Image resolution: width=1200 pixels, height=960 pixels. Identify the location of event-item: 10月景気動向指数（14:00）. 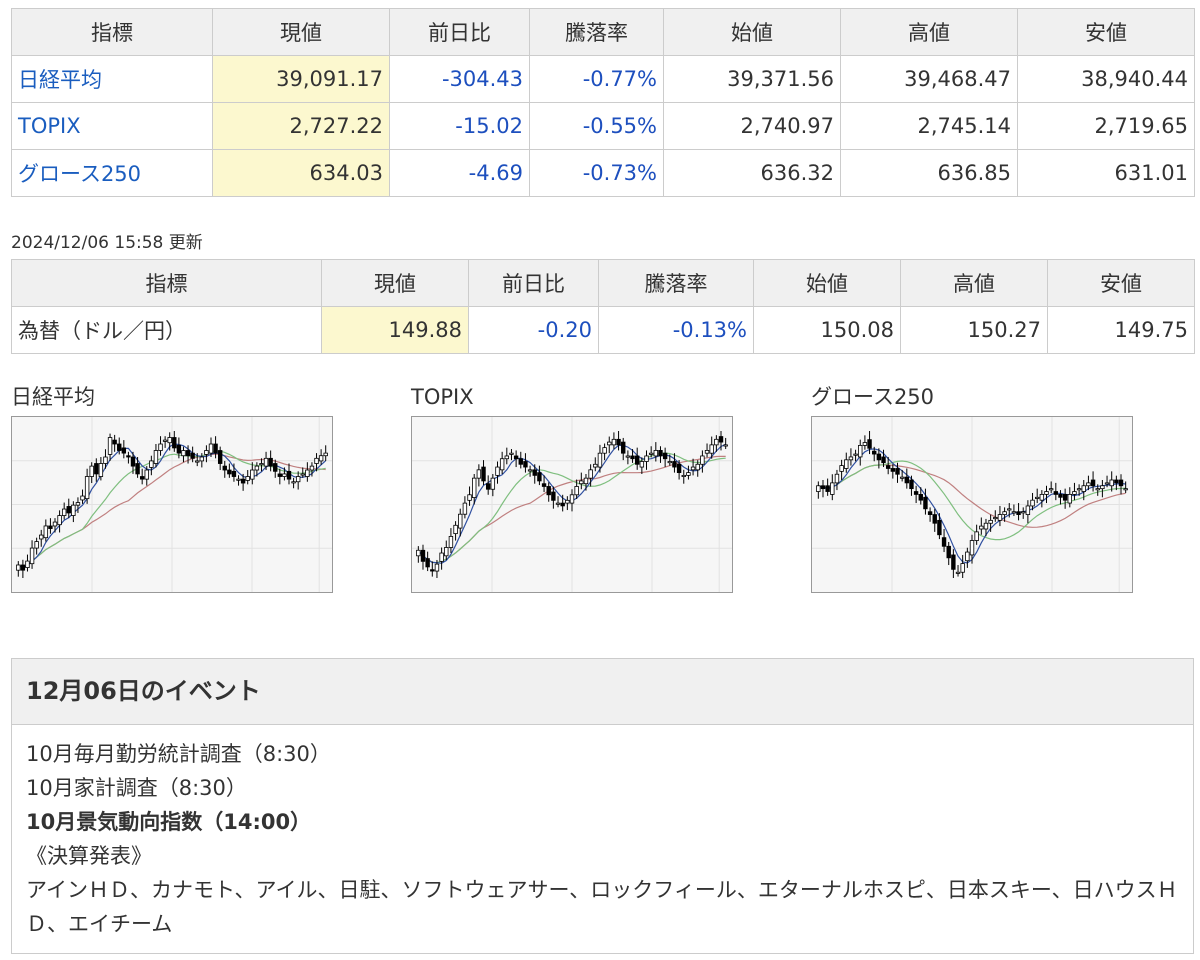
(169, 822).